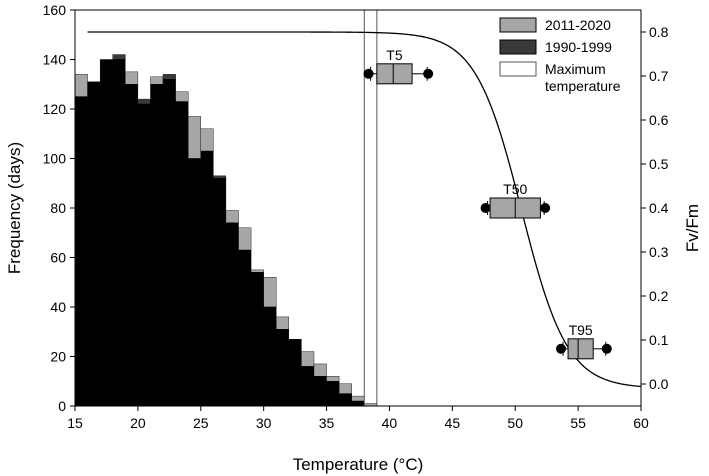 This screenshot has height=476, width=709. I want to click on bar-overlap-15.5, so click(81, 251).